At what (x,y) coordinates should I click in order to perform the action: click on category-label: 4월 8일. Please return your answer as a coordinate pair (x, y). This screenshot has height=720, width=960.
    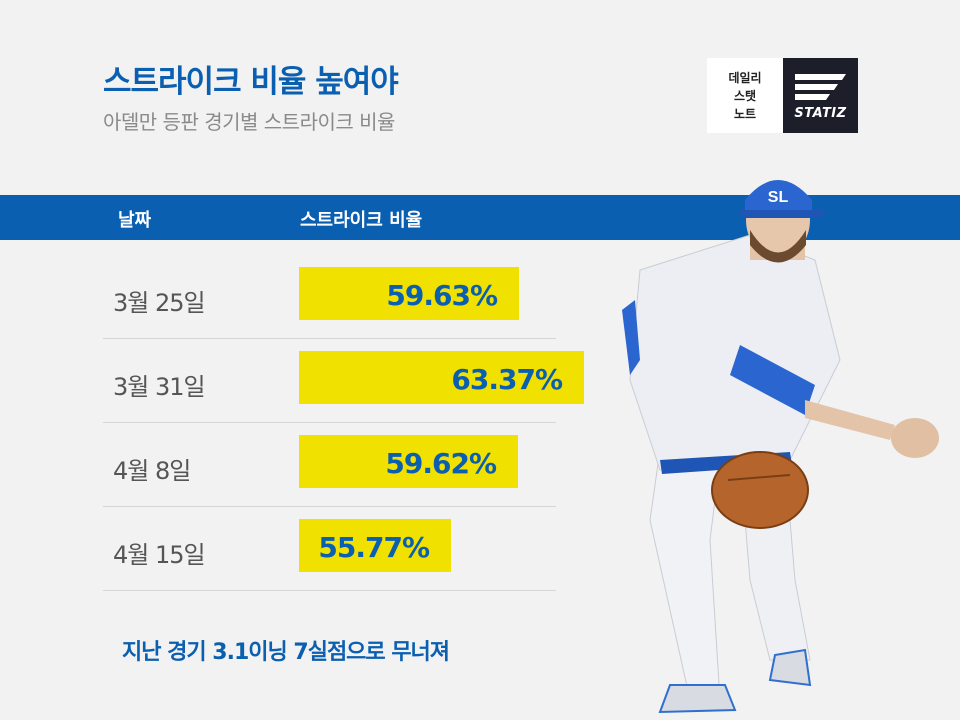
    Looking at the image, I should click on (152, 471).